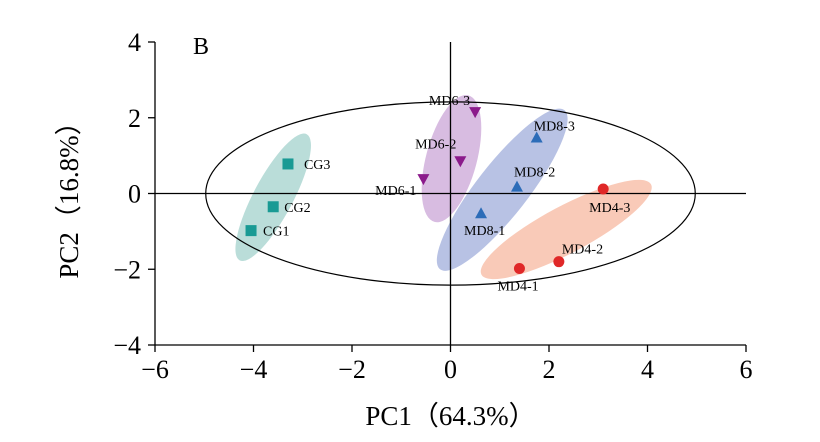  I want to click on x-axis-title: PC1（64.3%）, so click(450, 416).